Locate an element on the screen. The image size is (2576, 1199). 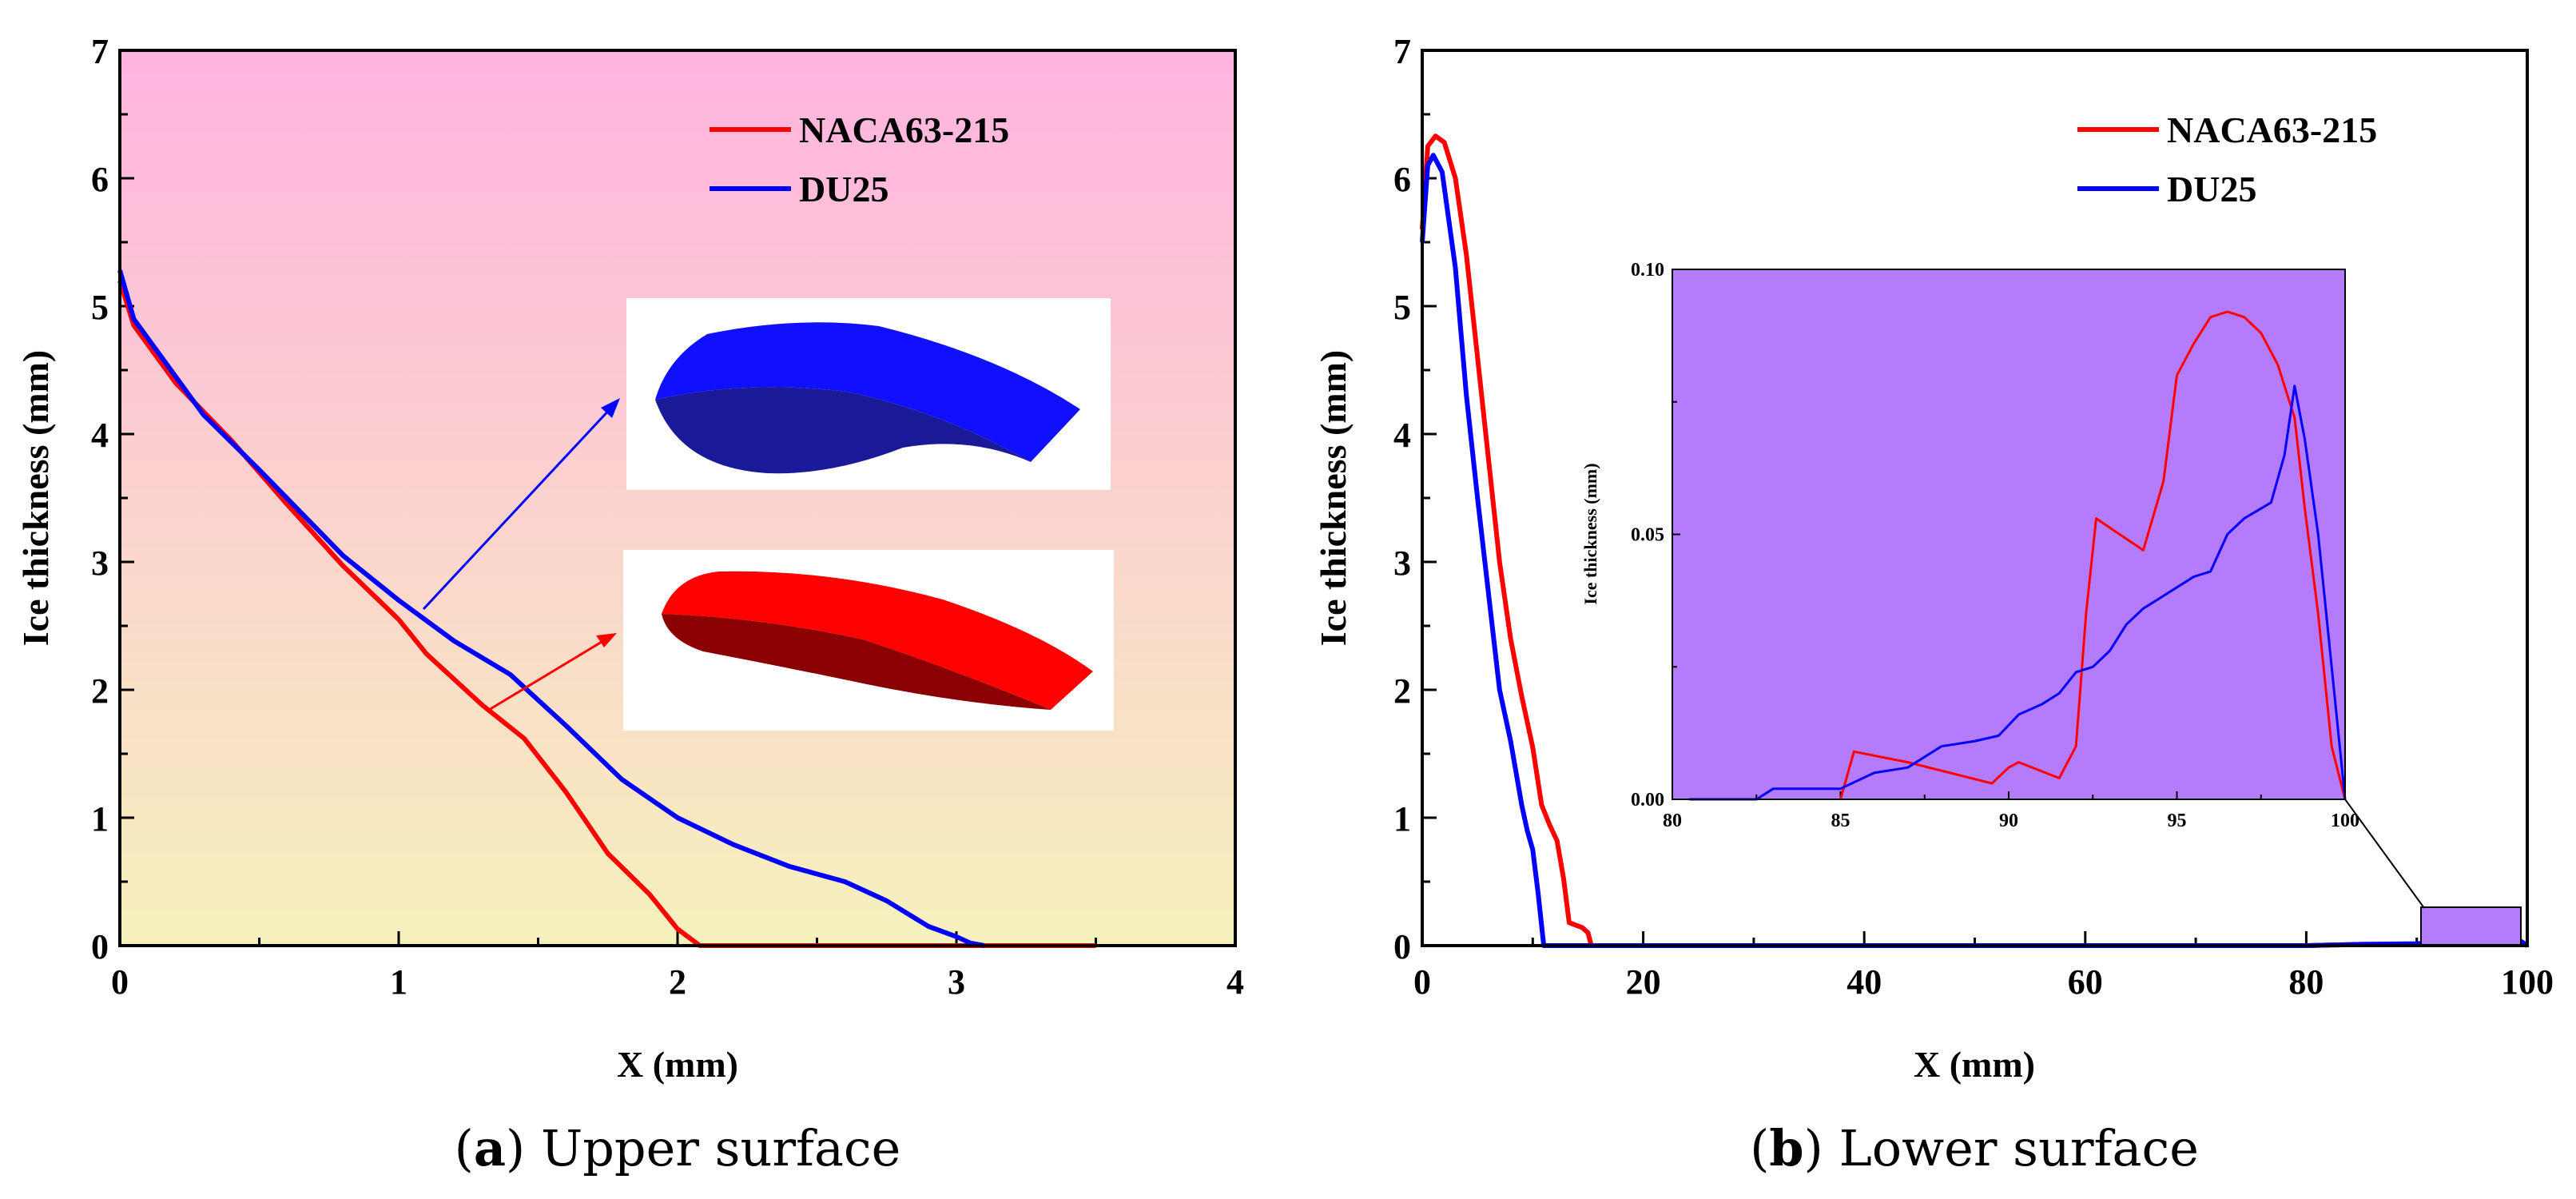
inset-ticks: 80 85 90 95 100 0.00 0.05 0.10 is located at coordinates (1995, 545).